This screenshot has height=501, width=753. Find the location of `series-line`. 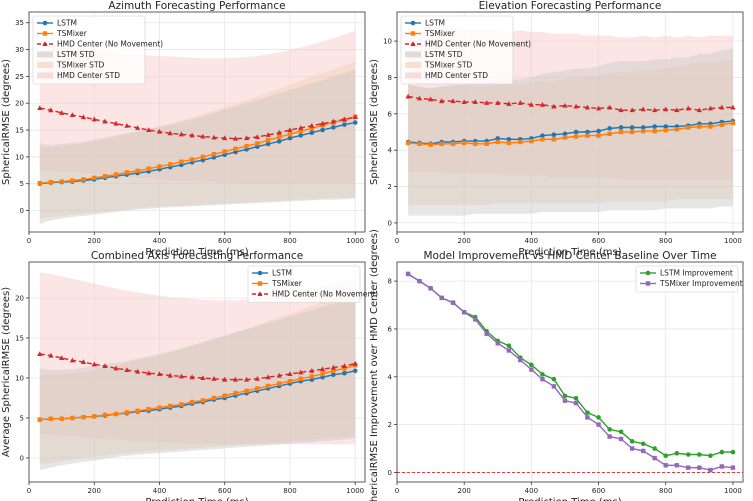

series-line is located at coordinates (197, 367).